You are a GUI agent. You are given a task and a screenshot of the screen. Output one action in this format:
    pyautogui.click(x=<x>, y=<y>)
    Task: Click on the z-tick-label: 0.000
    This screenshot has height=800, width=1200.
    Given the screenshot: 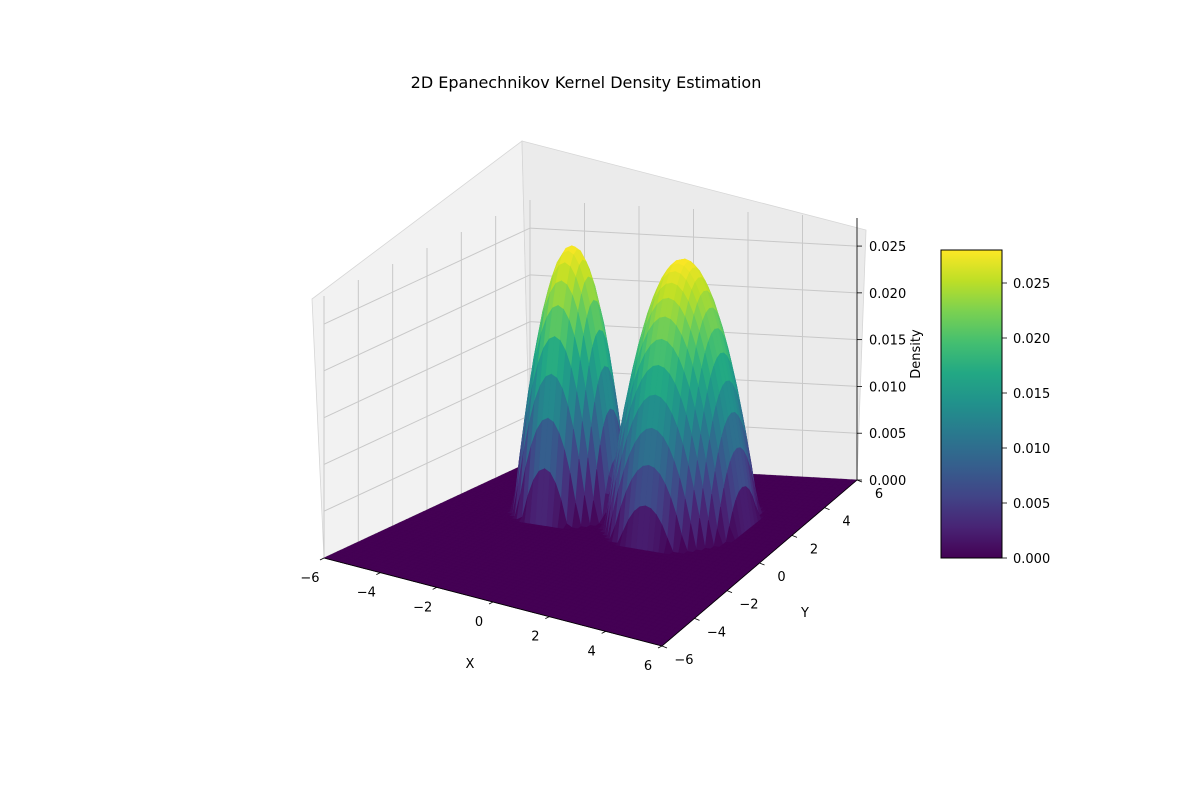 What is the action you would take?
    pyautogui.click(x=887, y=481)
    